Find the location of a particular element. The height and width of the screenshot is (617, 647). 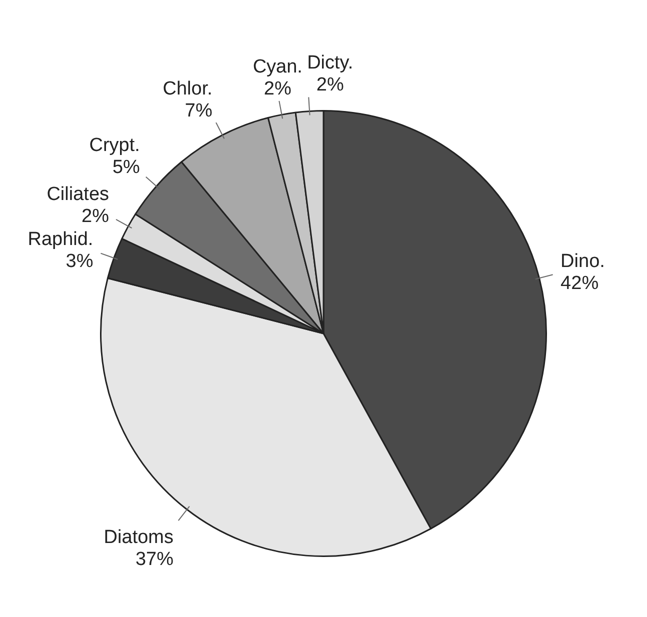

slice-label: Dicty. is located at coordinates (330, 63).